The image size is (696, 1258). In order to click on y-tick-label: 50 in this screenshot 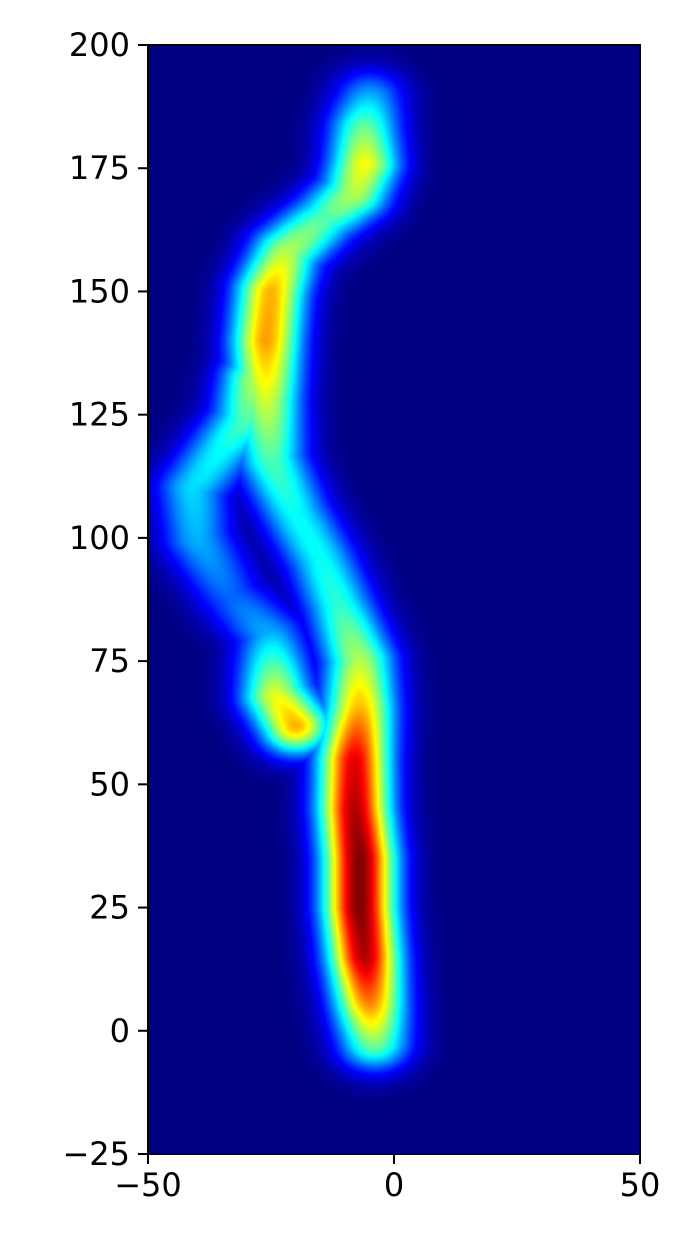, I will do `click(109, 784)`.